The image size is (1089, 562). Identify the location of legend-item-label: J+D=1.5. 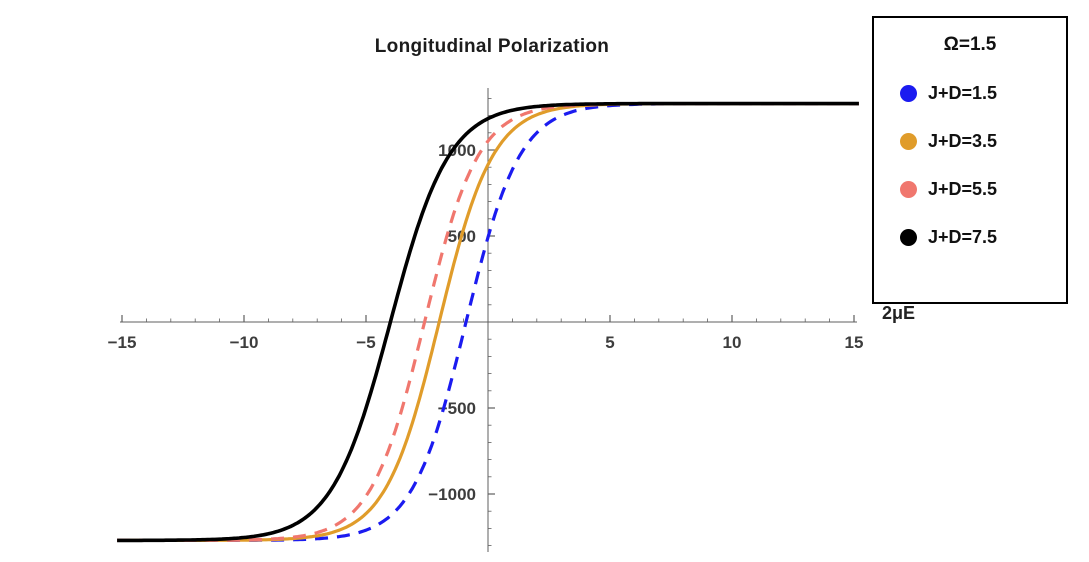
(963, 93).